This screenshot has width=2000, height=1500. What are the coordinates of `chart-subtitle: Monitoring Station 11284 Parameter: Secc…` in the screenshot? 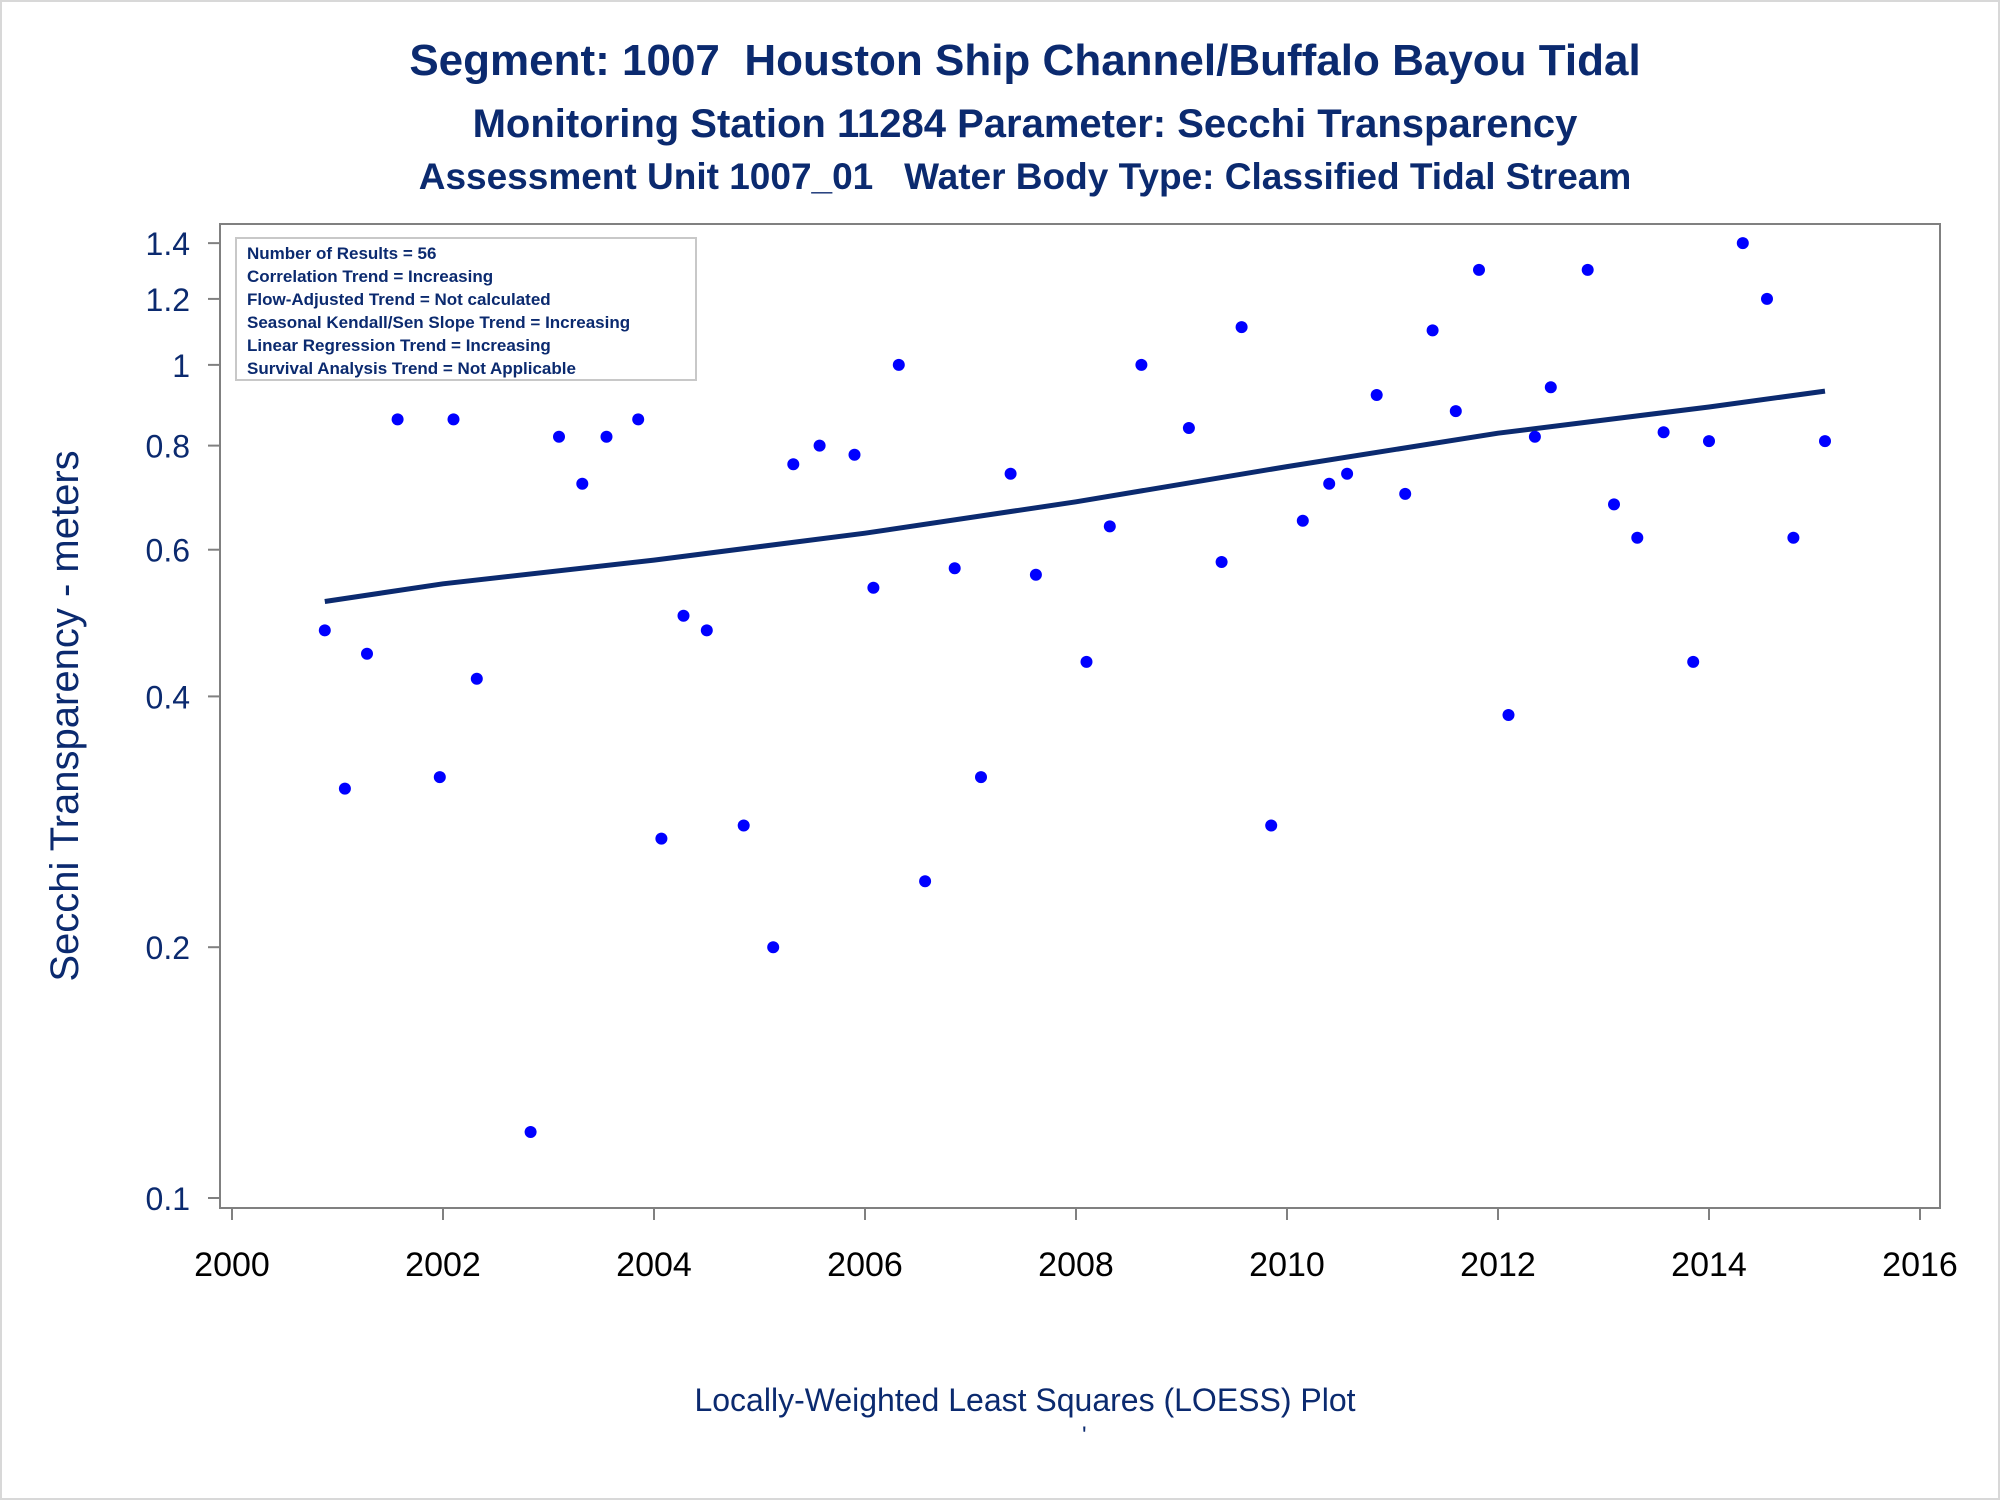 It's located at (1025, 124).